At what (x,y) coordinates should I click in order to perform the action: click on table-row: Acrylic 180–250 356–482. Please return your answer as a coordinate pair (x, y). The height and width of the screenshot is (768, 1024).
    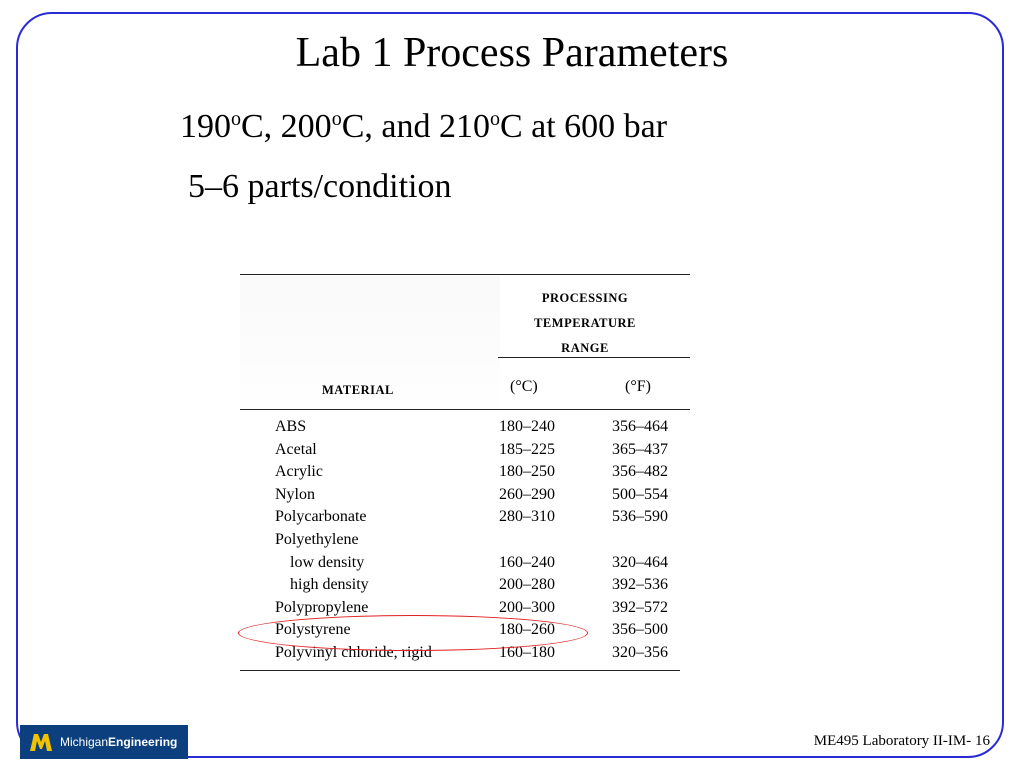
    Looking at the image, I should click on (467, 474).